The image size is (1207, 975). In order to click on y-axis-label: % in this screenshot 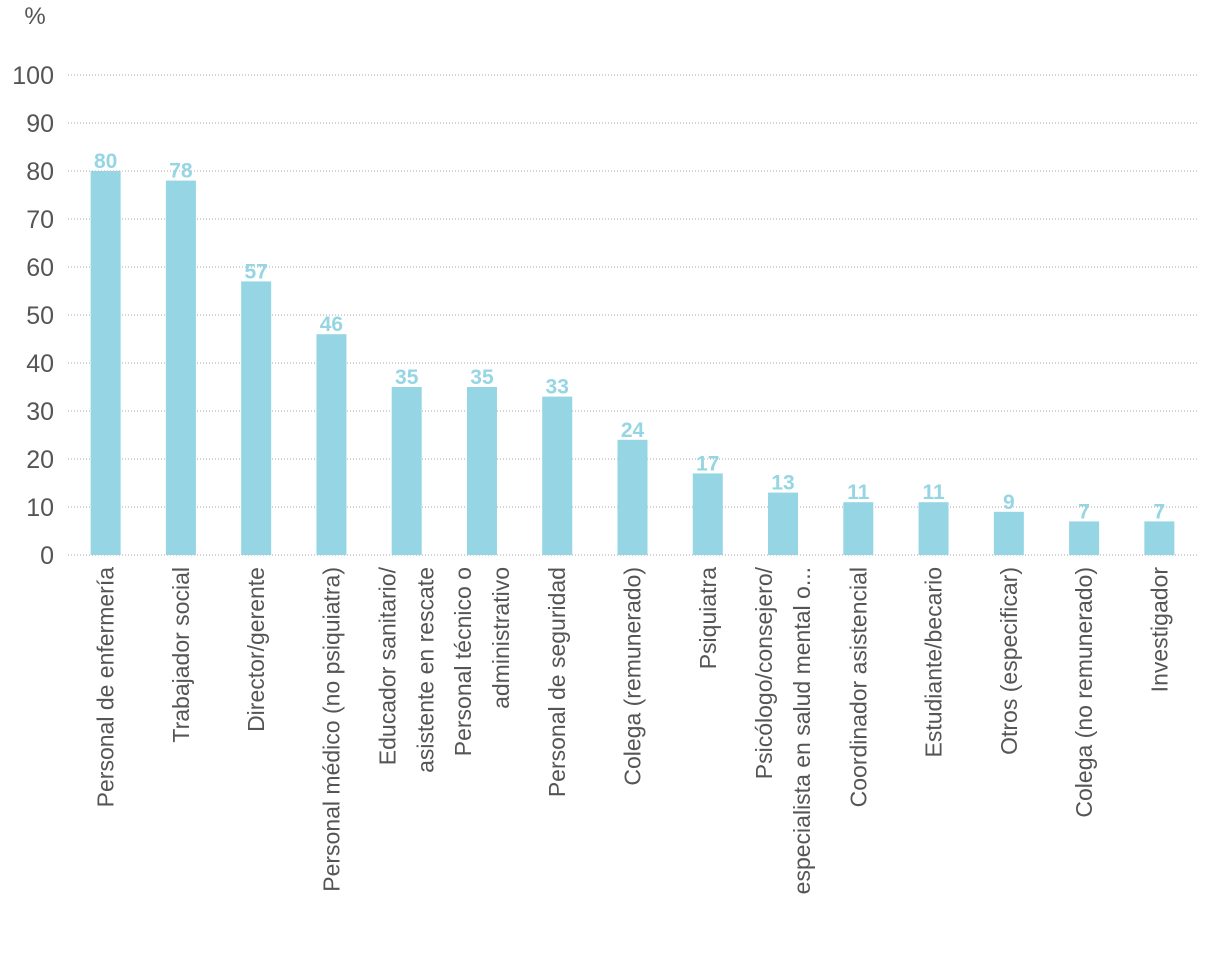, I will do `click(34, 16)`.